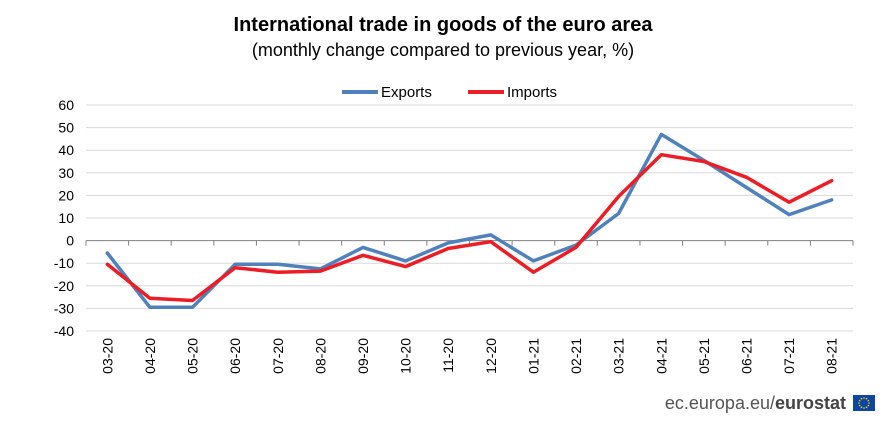 The height and width of the screenshot is (427, 886). Describe the element at coordinates (832, 356) in the screenshot. I see `x-tick-label: 08-21` at that location.